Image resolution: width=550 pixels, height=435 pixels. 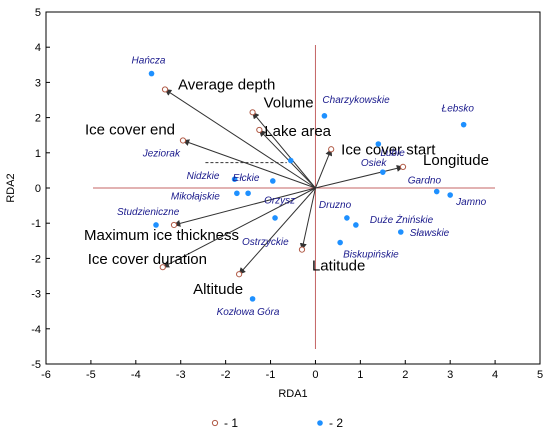 What do you see at coordinates (292, 394) in the screenshot?
I see `x-axis-title: RDA1` at bounding box center [292, 394].